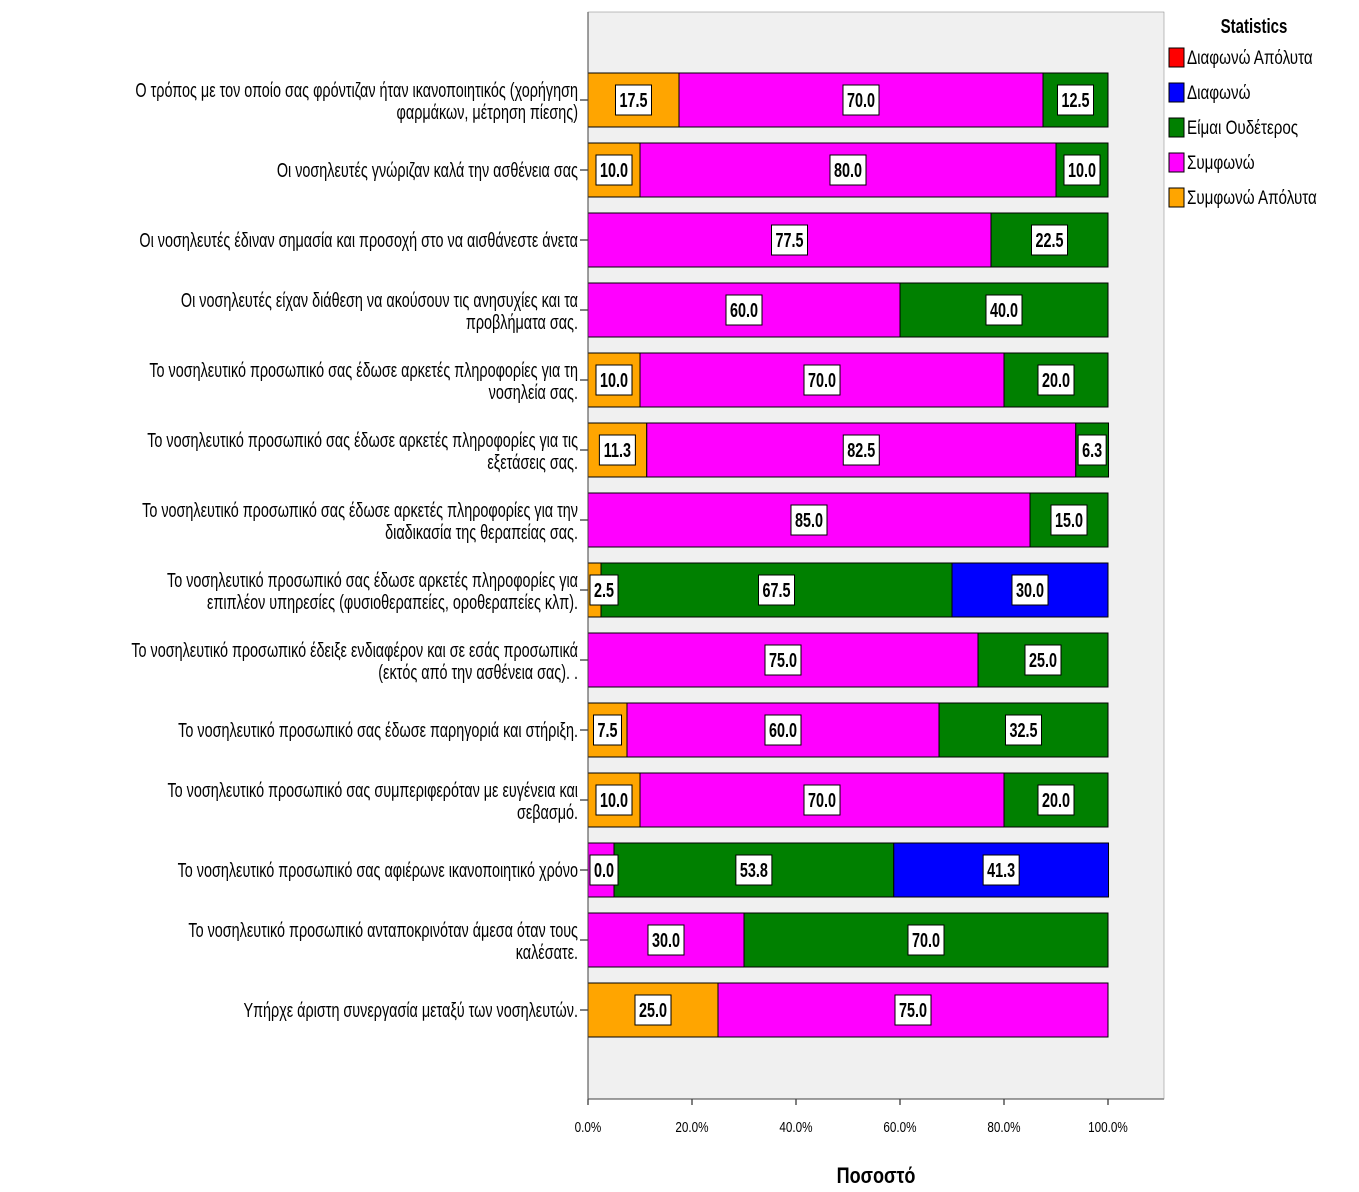 Image resolution: width=1359 pixels, height=1192 pixels. I want to click on data-label: 11.3, so click(617, 450).